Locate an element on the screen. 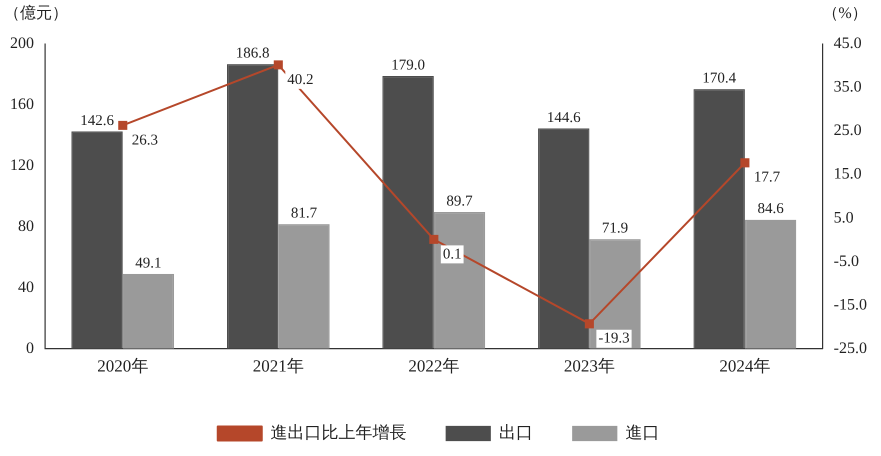 This screenshot has height=456, width=881. legend-label: 進出口比上年增長 is located at coordinates (338, 432).